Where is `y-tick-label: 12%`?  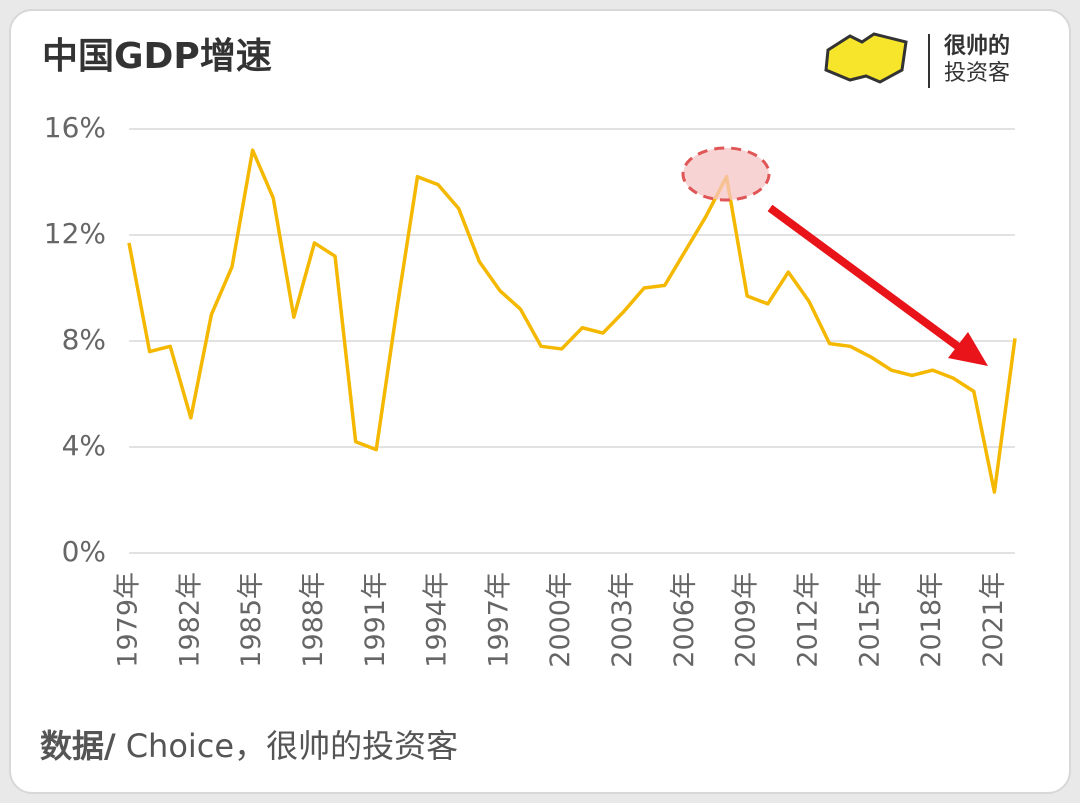
y-tick-label: 12% is located at coordinates (75, 233).